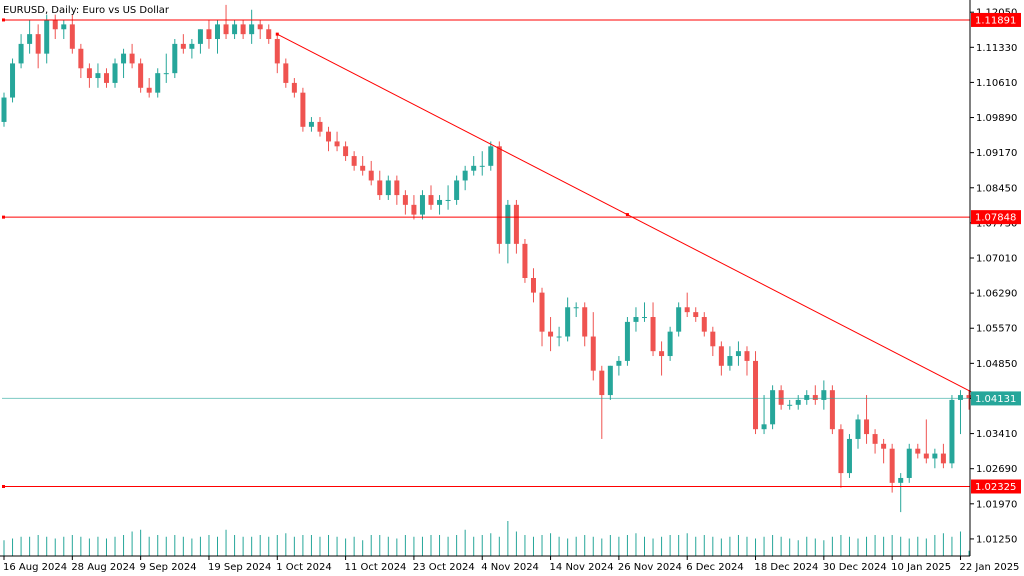  What do you see at coordinates (787, 567) in the screenshot?
I see `time-tick-label: 18 Dec 2024` at bounding box center [787, 567].